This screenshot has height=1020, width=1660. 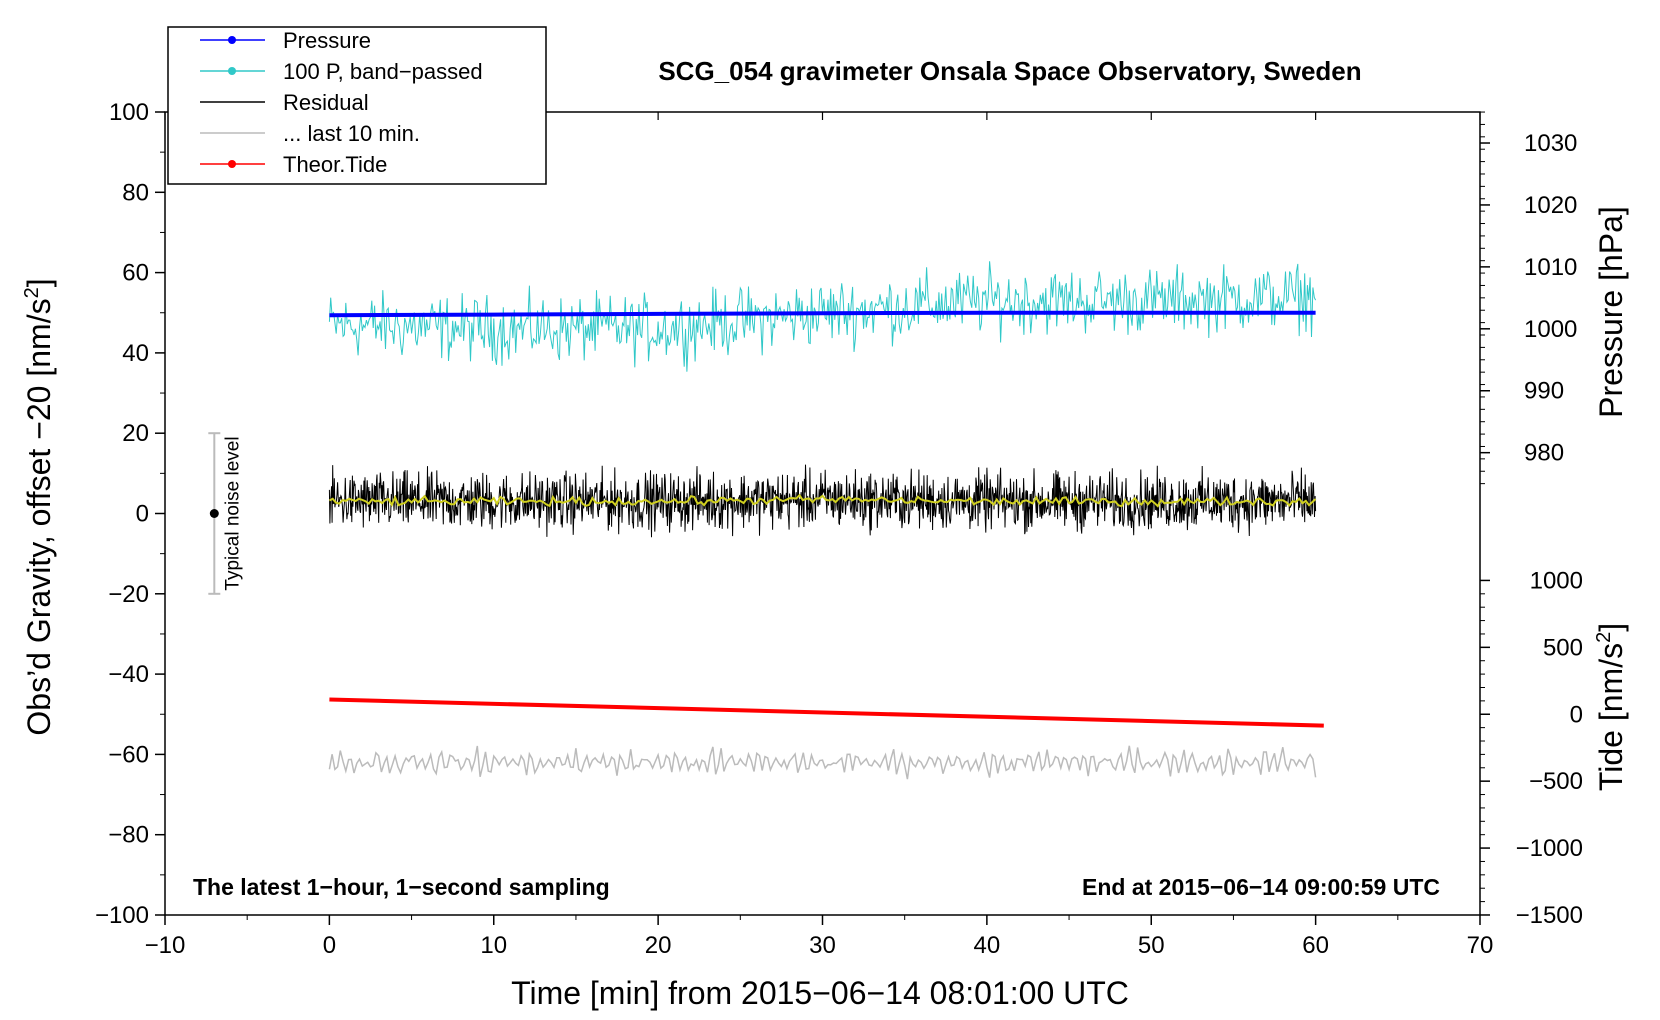 What do you see at coordinates (1261, 887) in the screenshot?
I see `right-note: End at 2015−06−14 09:00:59 UTC` at bounding box center [1261, 887].